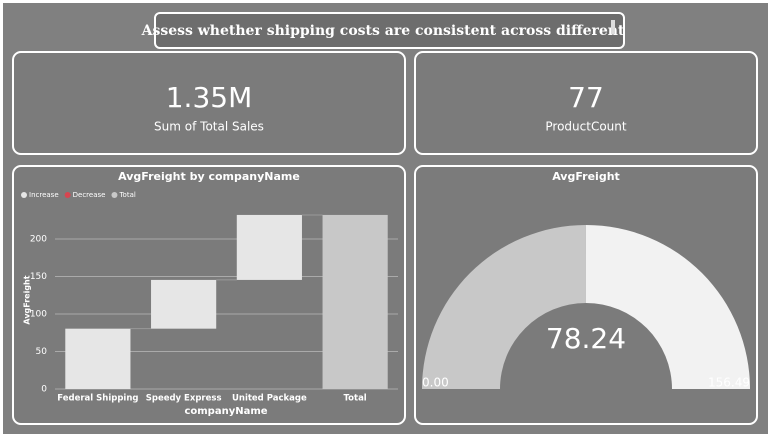 The width and height of the screenshot is (771, 437). What do you see at coordinates (38, 277) in the screenshot?
I see `y-tick-label: 150` at bounding box center [38, 277].